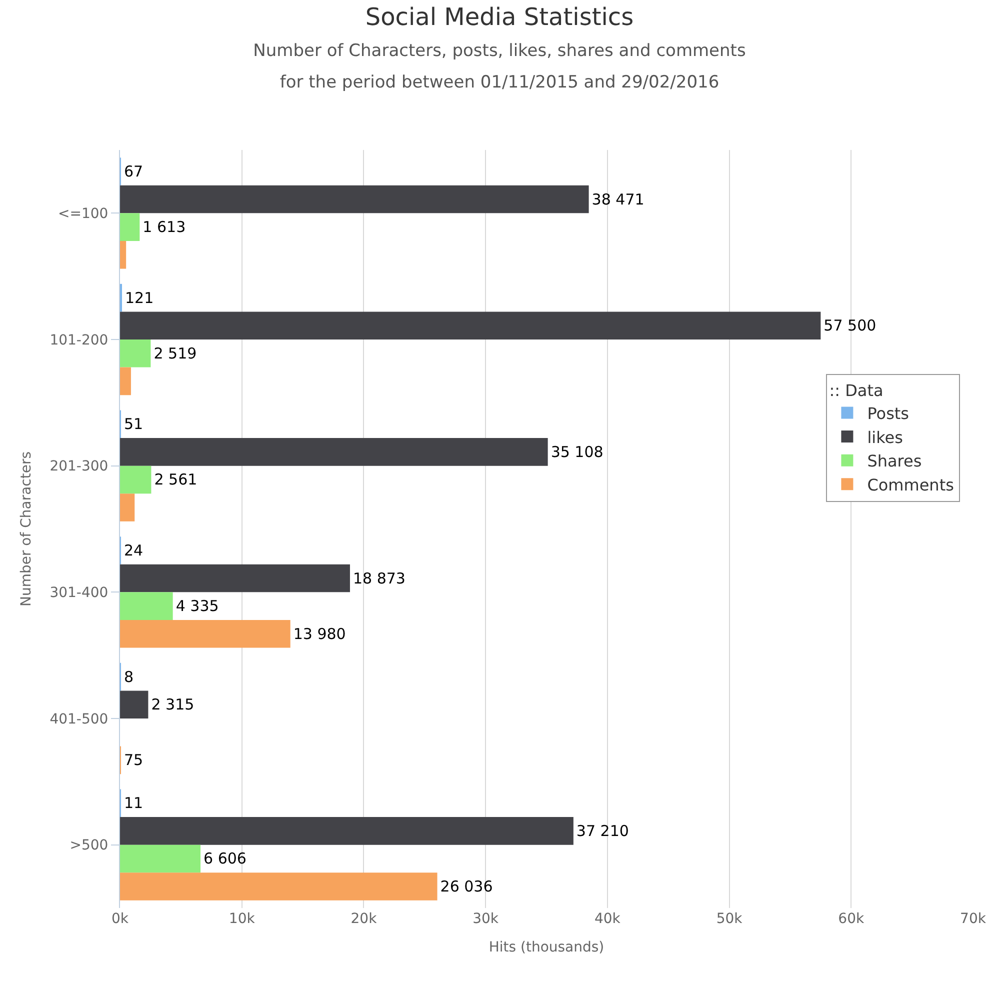  What do you see at coordinates (79, 340) in the screenshot?
I see `y-tick-label: 101-200` at bounding box center [79, 340].